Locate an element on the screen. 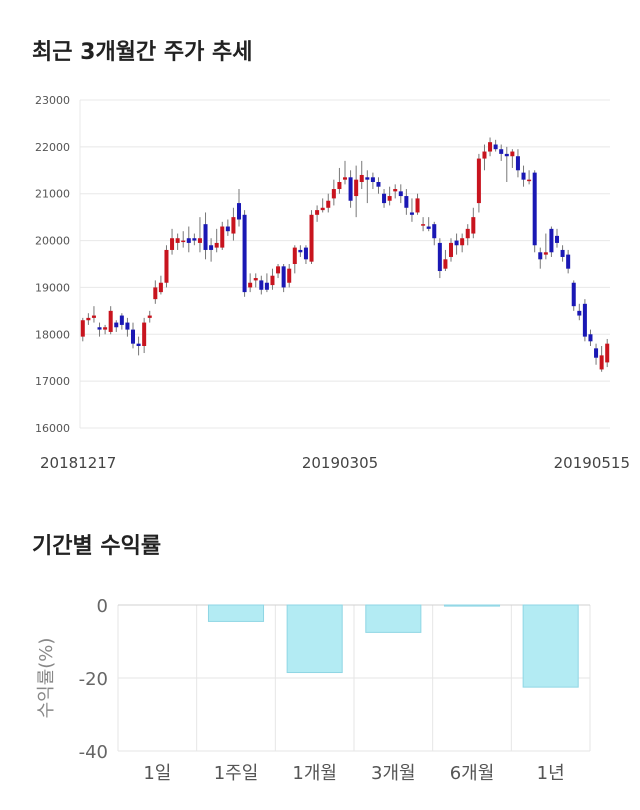 The image size is (640, 810). price-y-tick-label: 21000 is located at coordinates (52, 194).